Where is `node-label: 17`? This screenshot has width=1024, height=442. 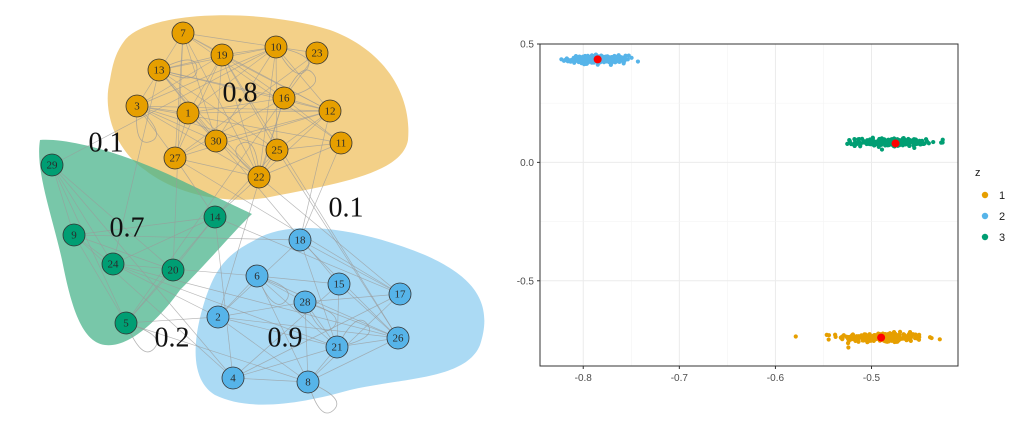 node-label: 17 is located at coordinates (401, 295).